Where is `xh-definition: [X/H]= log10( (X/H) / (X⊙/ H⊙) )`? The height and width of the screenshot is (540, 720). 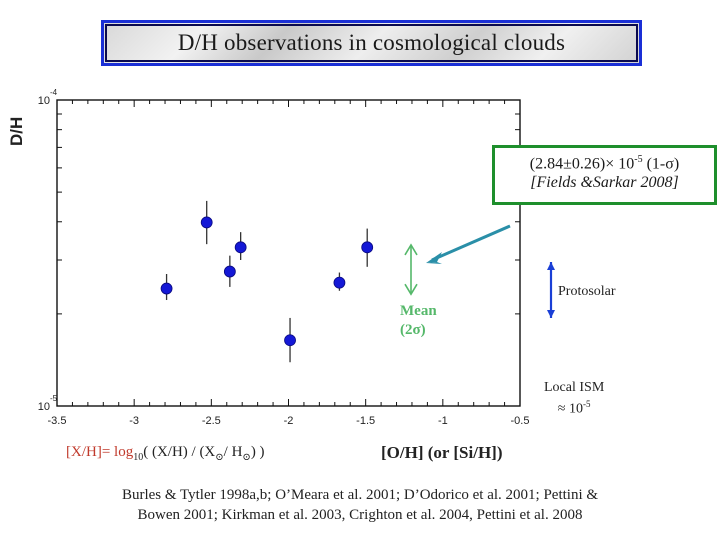
xh-definition: [X/H]= log10( (X/H) / (X⊙/ H⊙) ) is located at coordinates (165, 453).